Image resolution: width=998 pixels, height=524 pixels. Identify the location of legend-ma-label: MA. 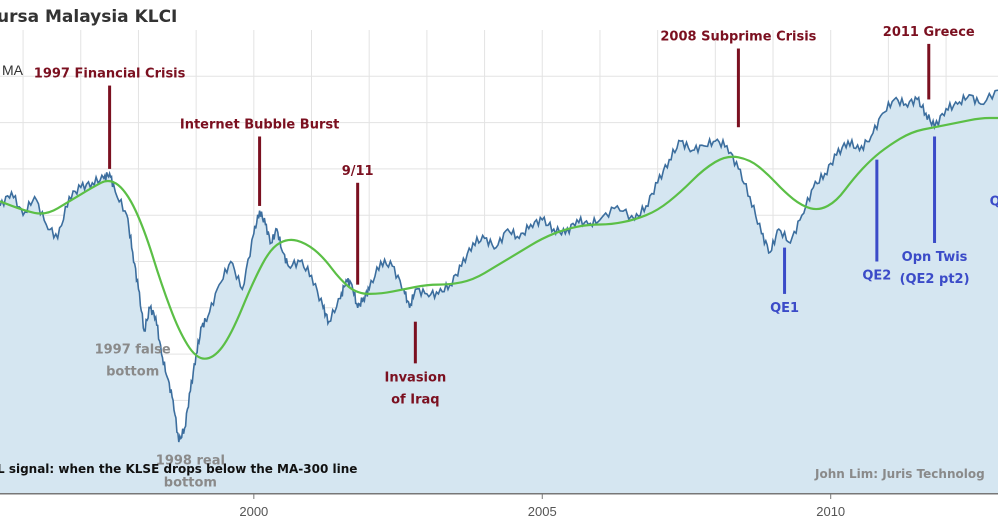
(13, 70).